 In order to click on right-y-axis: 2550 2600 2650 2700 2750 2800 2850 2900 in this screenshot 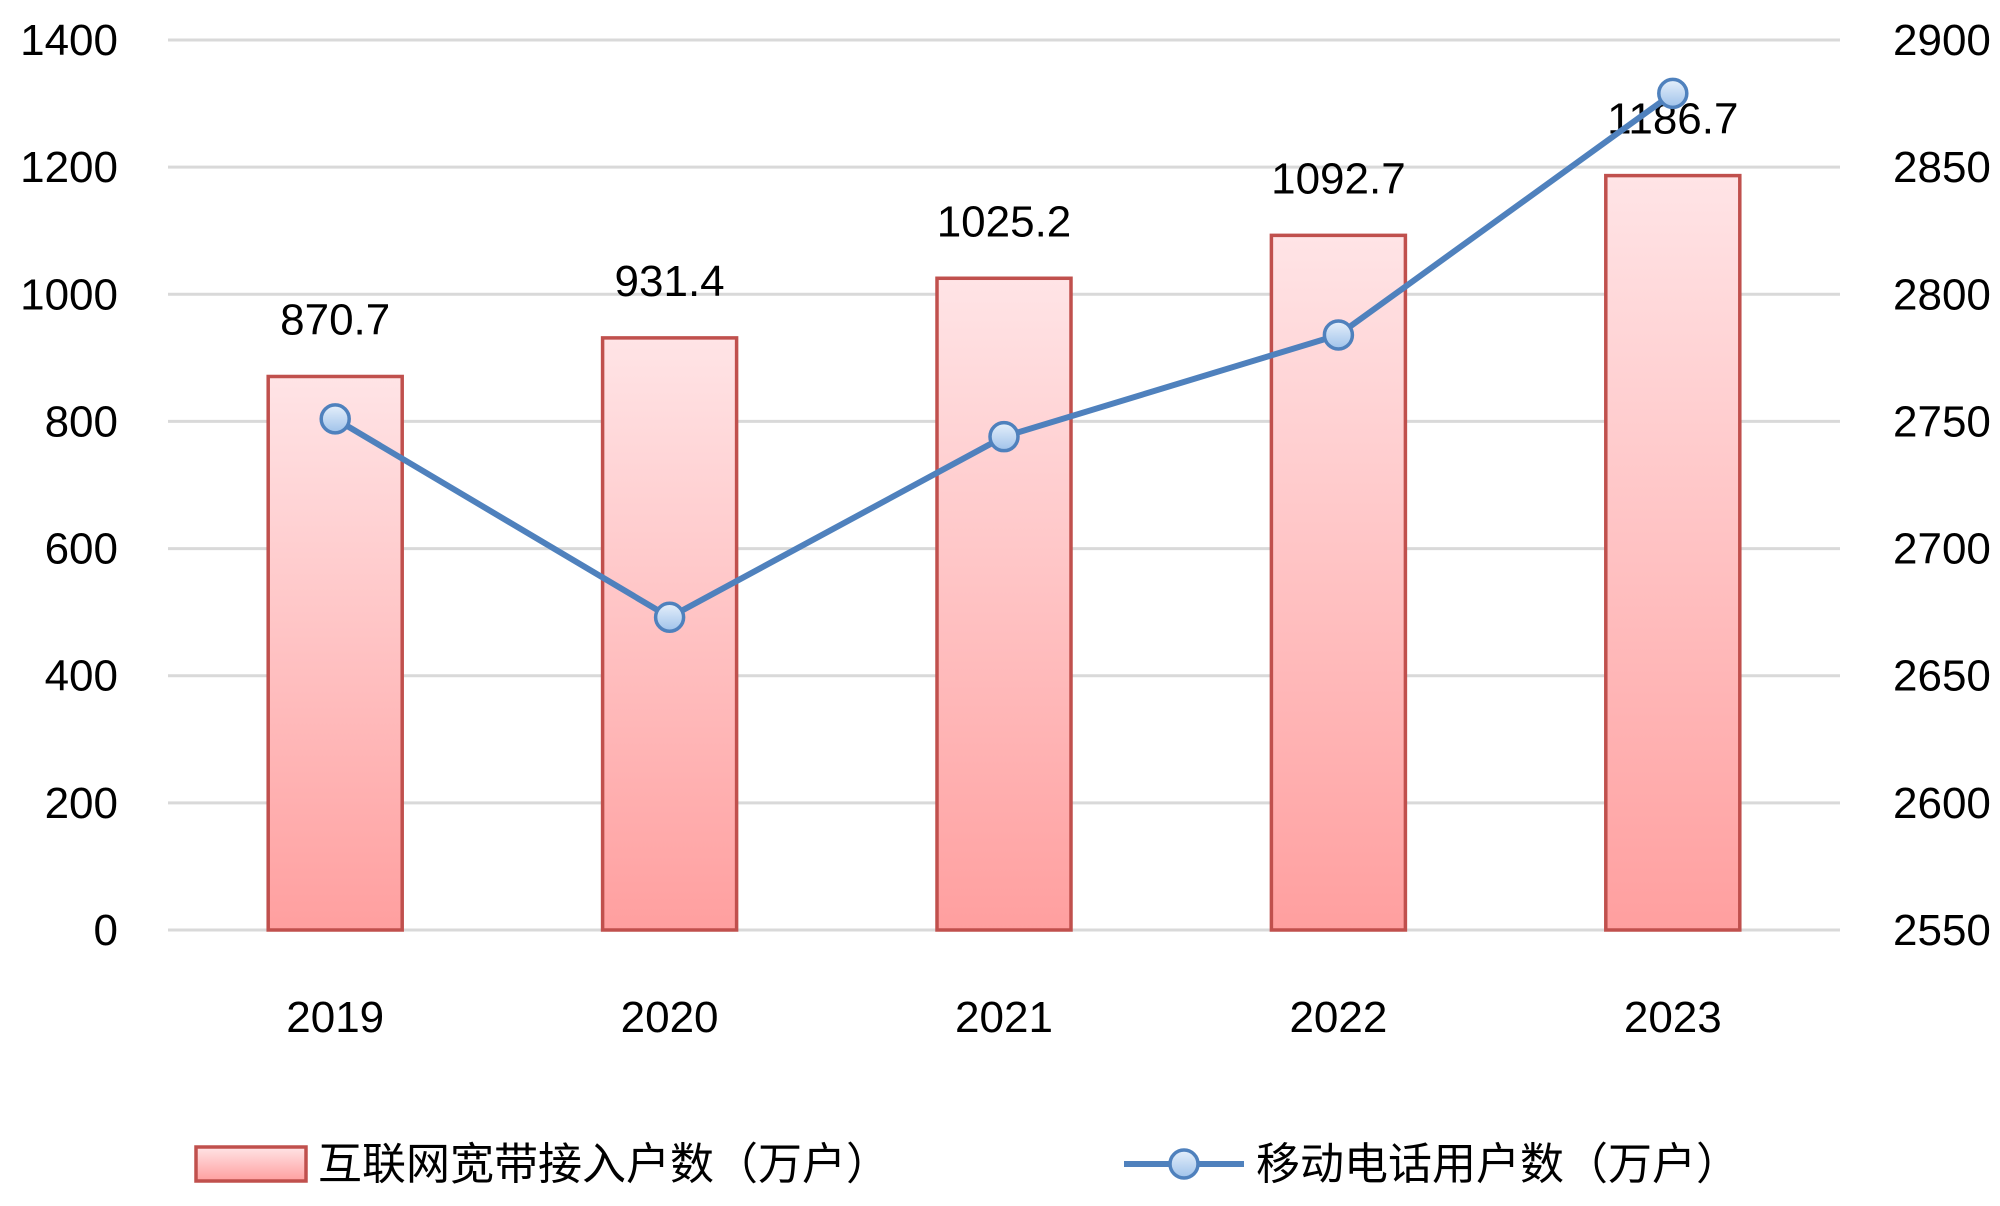, I will do `click(1942, 485)`.